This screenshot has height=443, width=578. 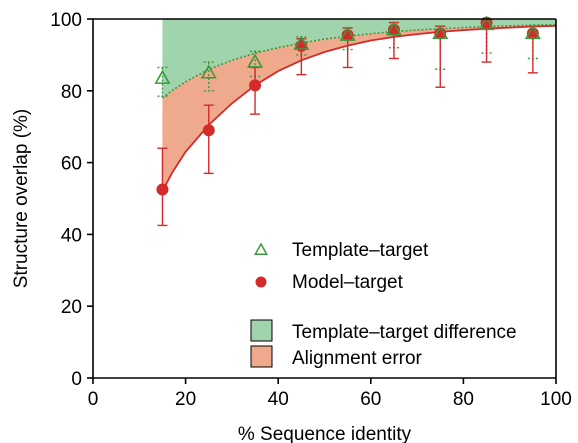 What do you see at coordinates (93, 399) in the screenshot?
I see `x-tick-label: 0` at bounding box center [93, 399].